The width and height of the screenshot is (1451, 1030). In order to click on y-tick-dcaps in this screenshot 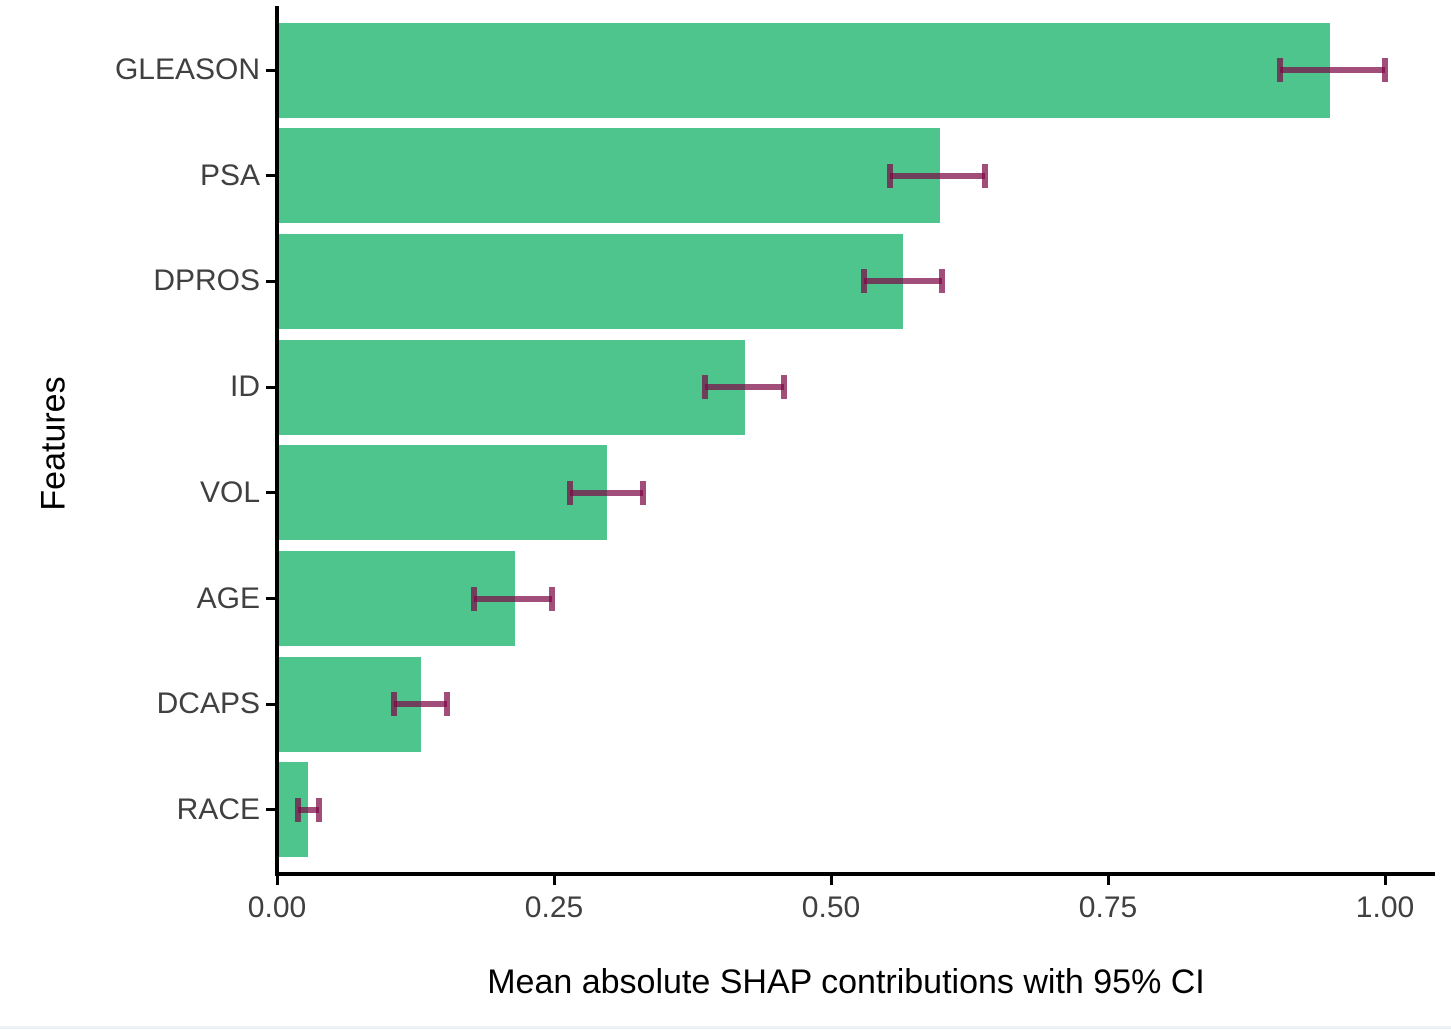, I will do `click(271, 704)`.